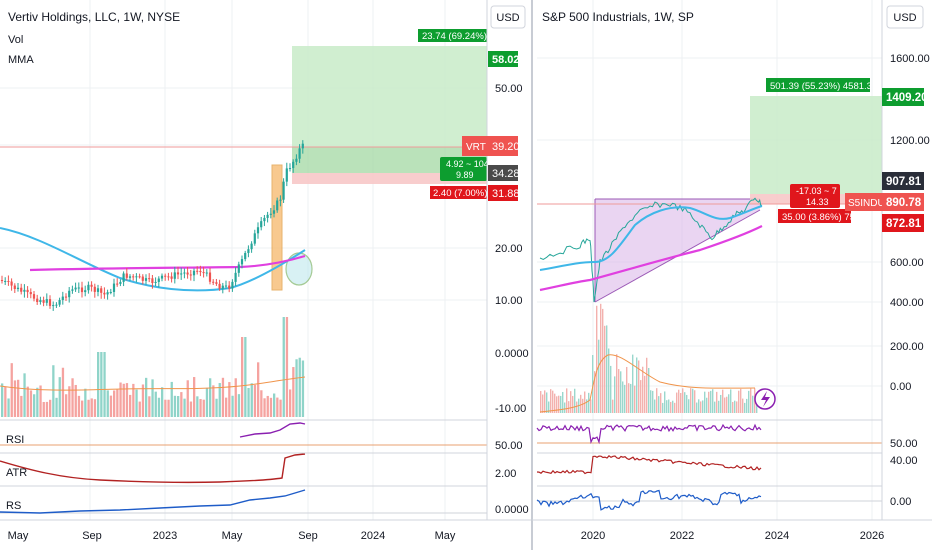 The height and width of the screenshot is (555, 932). I want to click on left-entry-price: 34.28, so click(506, 174).